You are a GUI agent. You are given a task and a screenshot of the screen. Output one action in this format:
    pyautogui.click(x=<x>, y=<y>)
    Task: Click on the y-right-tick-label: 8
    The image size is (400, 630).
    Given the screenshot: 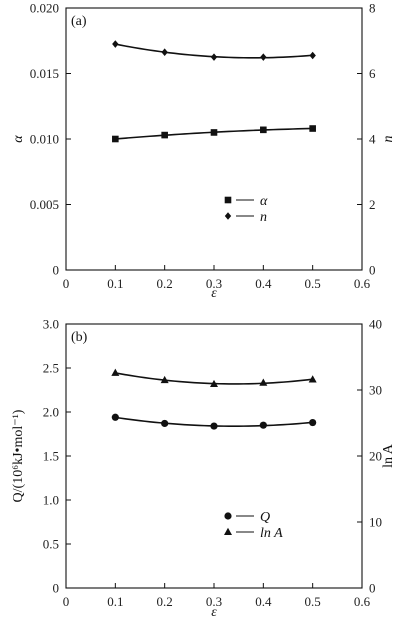 What is the action you would take?
    pyautogui.click(x=372, y=8)
    